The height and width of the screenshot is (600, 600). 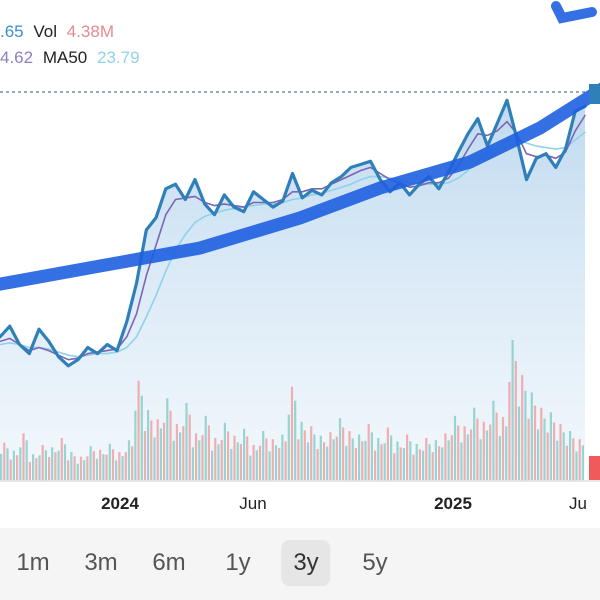 I want to click on range-5y-button: 5y, so click(x=375, y=562).